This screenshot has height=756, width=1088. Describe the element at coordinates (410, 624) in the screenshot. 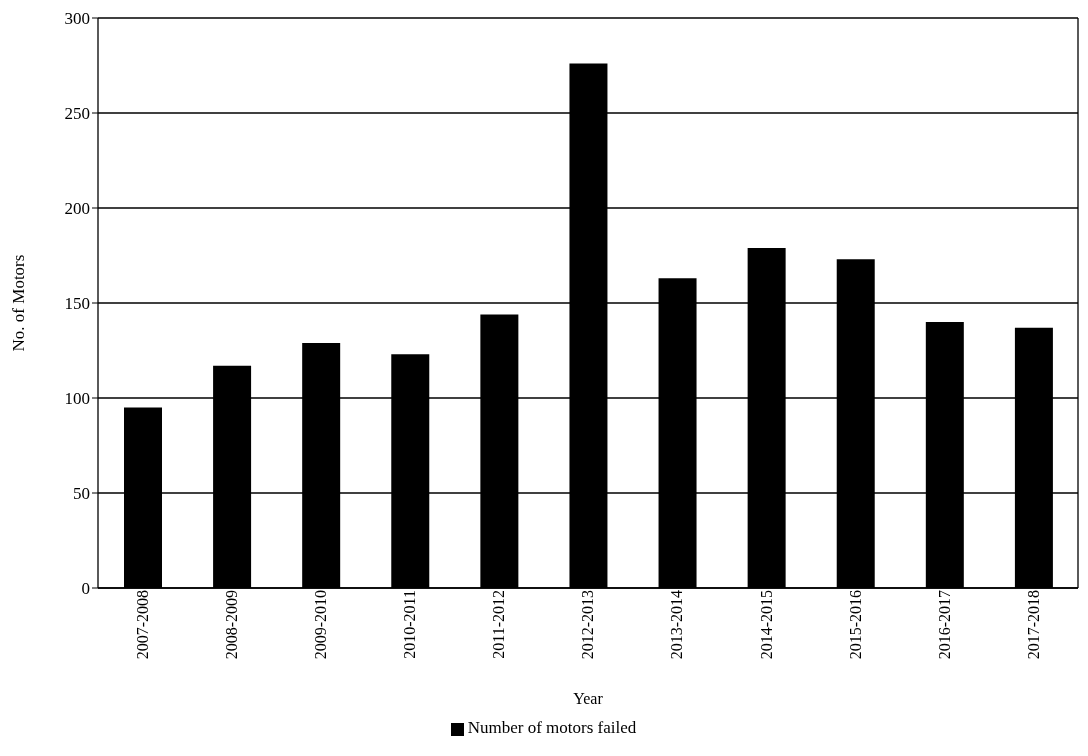

I see `x-tick-label: 2010-2011` at that location.